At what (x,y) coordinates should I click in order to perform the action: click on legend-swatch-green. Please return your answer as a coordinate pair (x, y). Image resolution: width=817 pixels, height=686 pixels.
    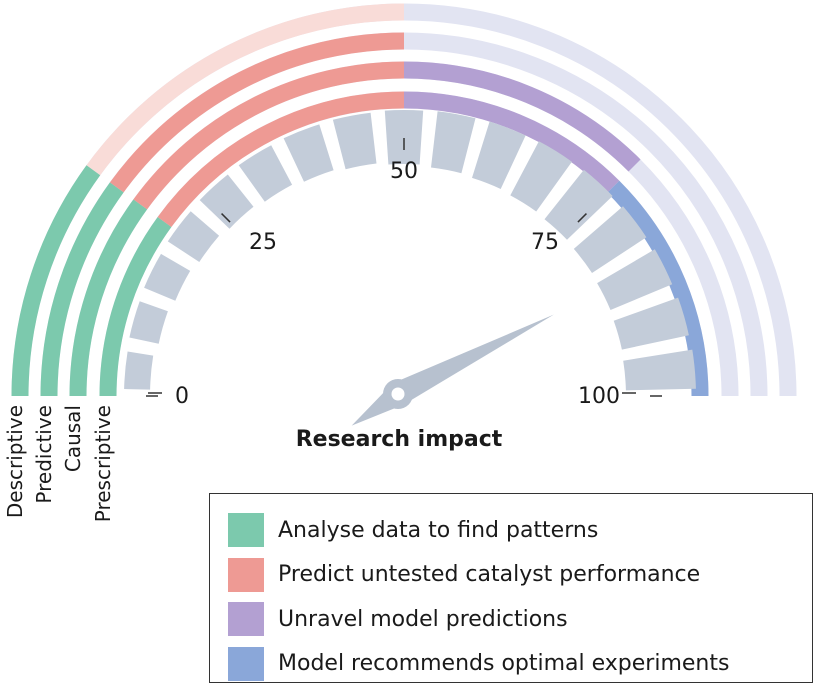
    Looking at the image, I should click on (246, 530).